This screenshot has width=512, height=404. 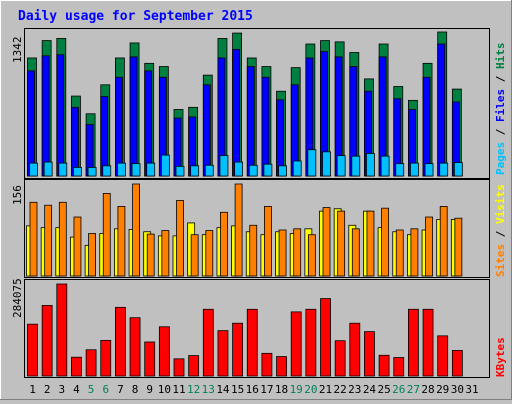 What do you see at coordinates (105, 389) in the screenshot?
I see `x-label-day-6: 6` at bounding box center [105, 389].